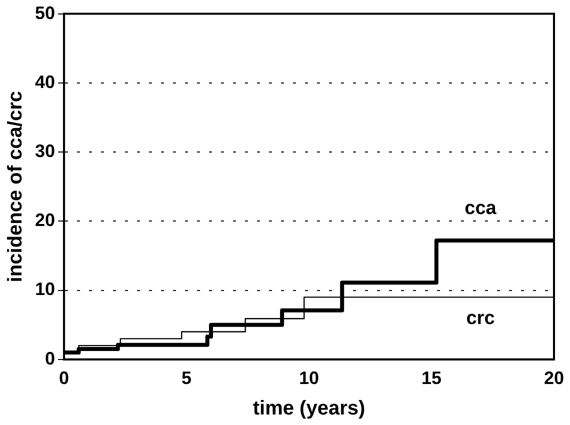 The image size is (570, 425). I want to click on y-tick-label: 0, so click(50, 358).